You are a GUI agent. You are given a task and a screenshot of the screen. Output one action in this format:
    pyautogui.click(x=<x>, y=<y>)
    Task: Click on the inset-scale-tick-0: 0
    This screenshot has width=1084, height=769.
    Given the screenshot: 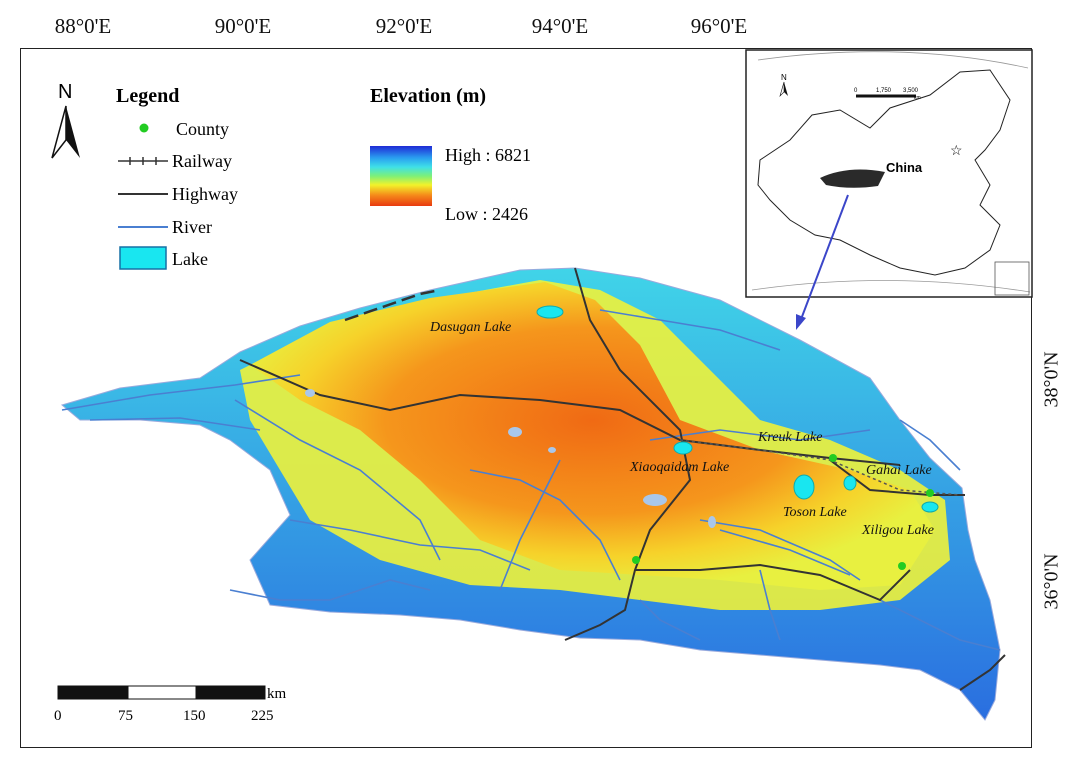 What is the action you would take?
    pyautogui.click(x=856, y=91)
    